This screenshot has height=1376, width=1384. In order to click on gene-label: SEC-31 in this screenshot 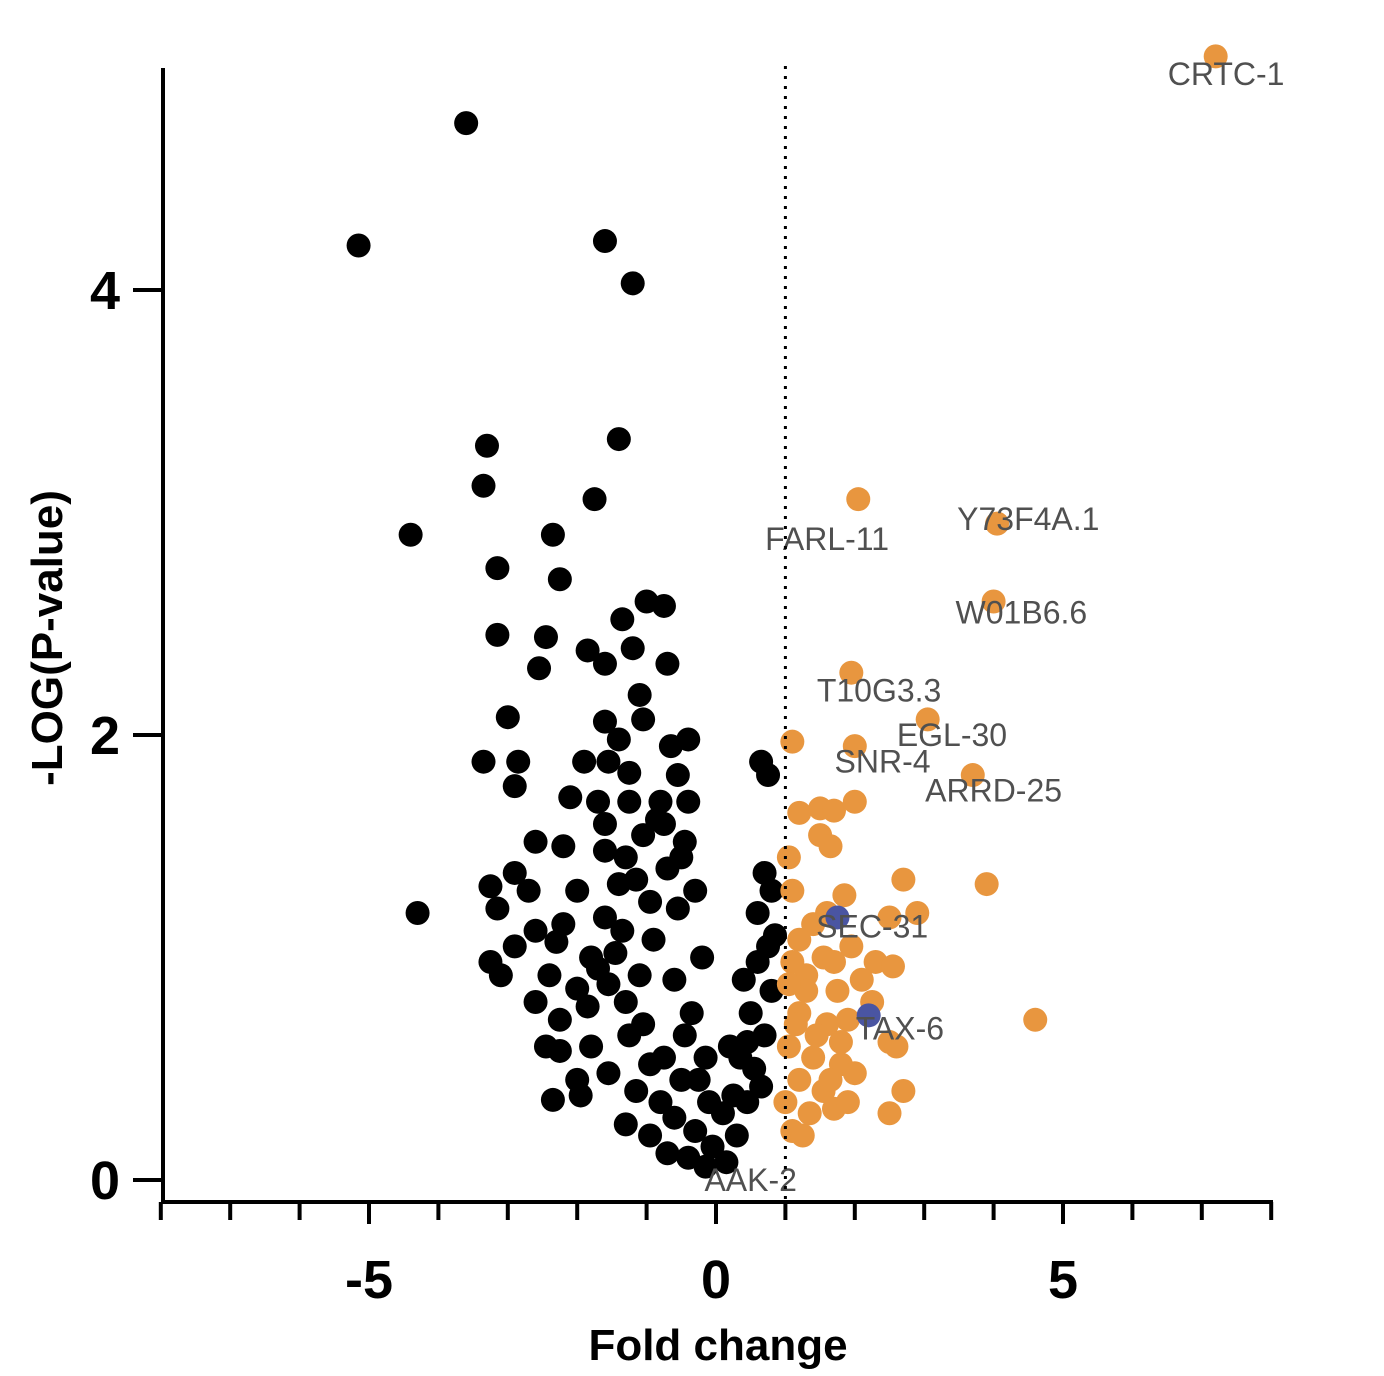, I will do `click(872, 926)`.